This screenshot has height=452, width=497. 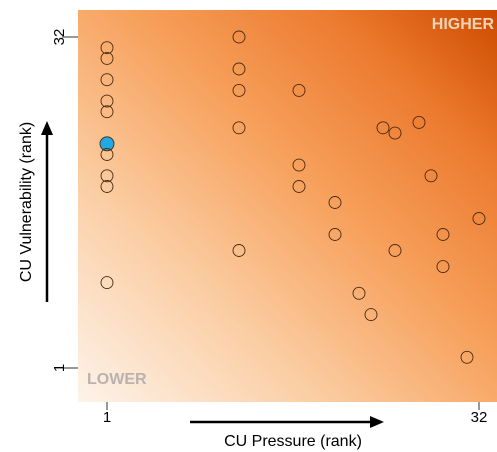 I want to click on y-tick-label-top: 32, so click(x=59, y=37).